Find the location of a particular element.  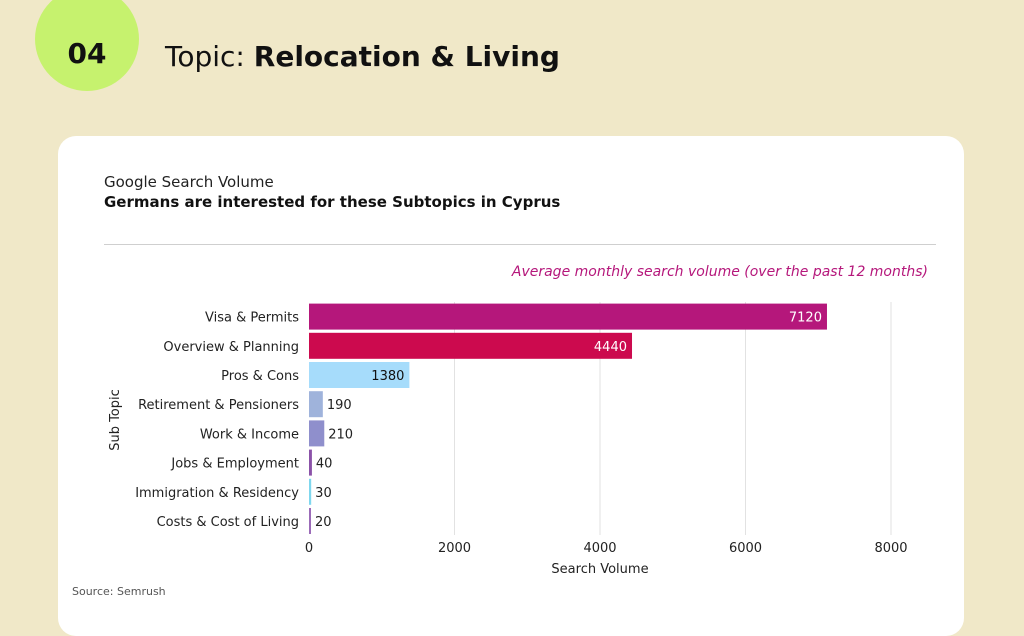

x-tick-label: 4000 is located at coordinates (599, 548).